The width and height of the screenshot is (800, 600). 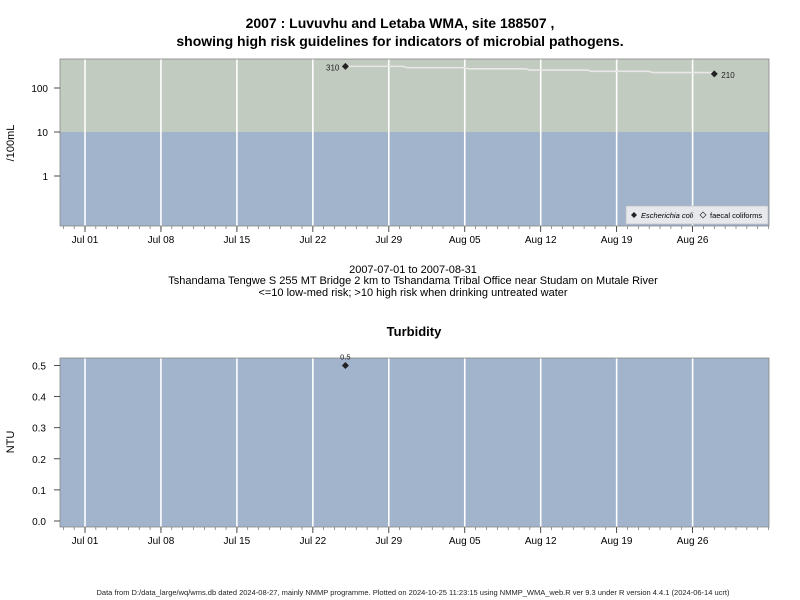 What do you see at coordinates (667, 215) in the screenshot?
I see `legend-ecoli-label: Escherichia coli` at bounding box center [667, 215].